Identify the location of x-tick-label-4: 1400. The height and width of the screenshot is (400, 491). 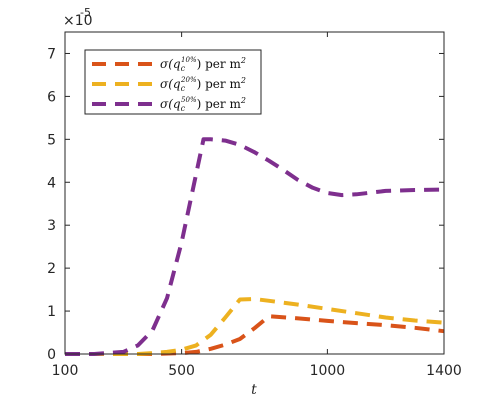
(444, 371).